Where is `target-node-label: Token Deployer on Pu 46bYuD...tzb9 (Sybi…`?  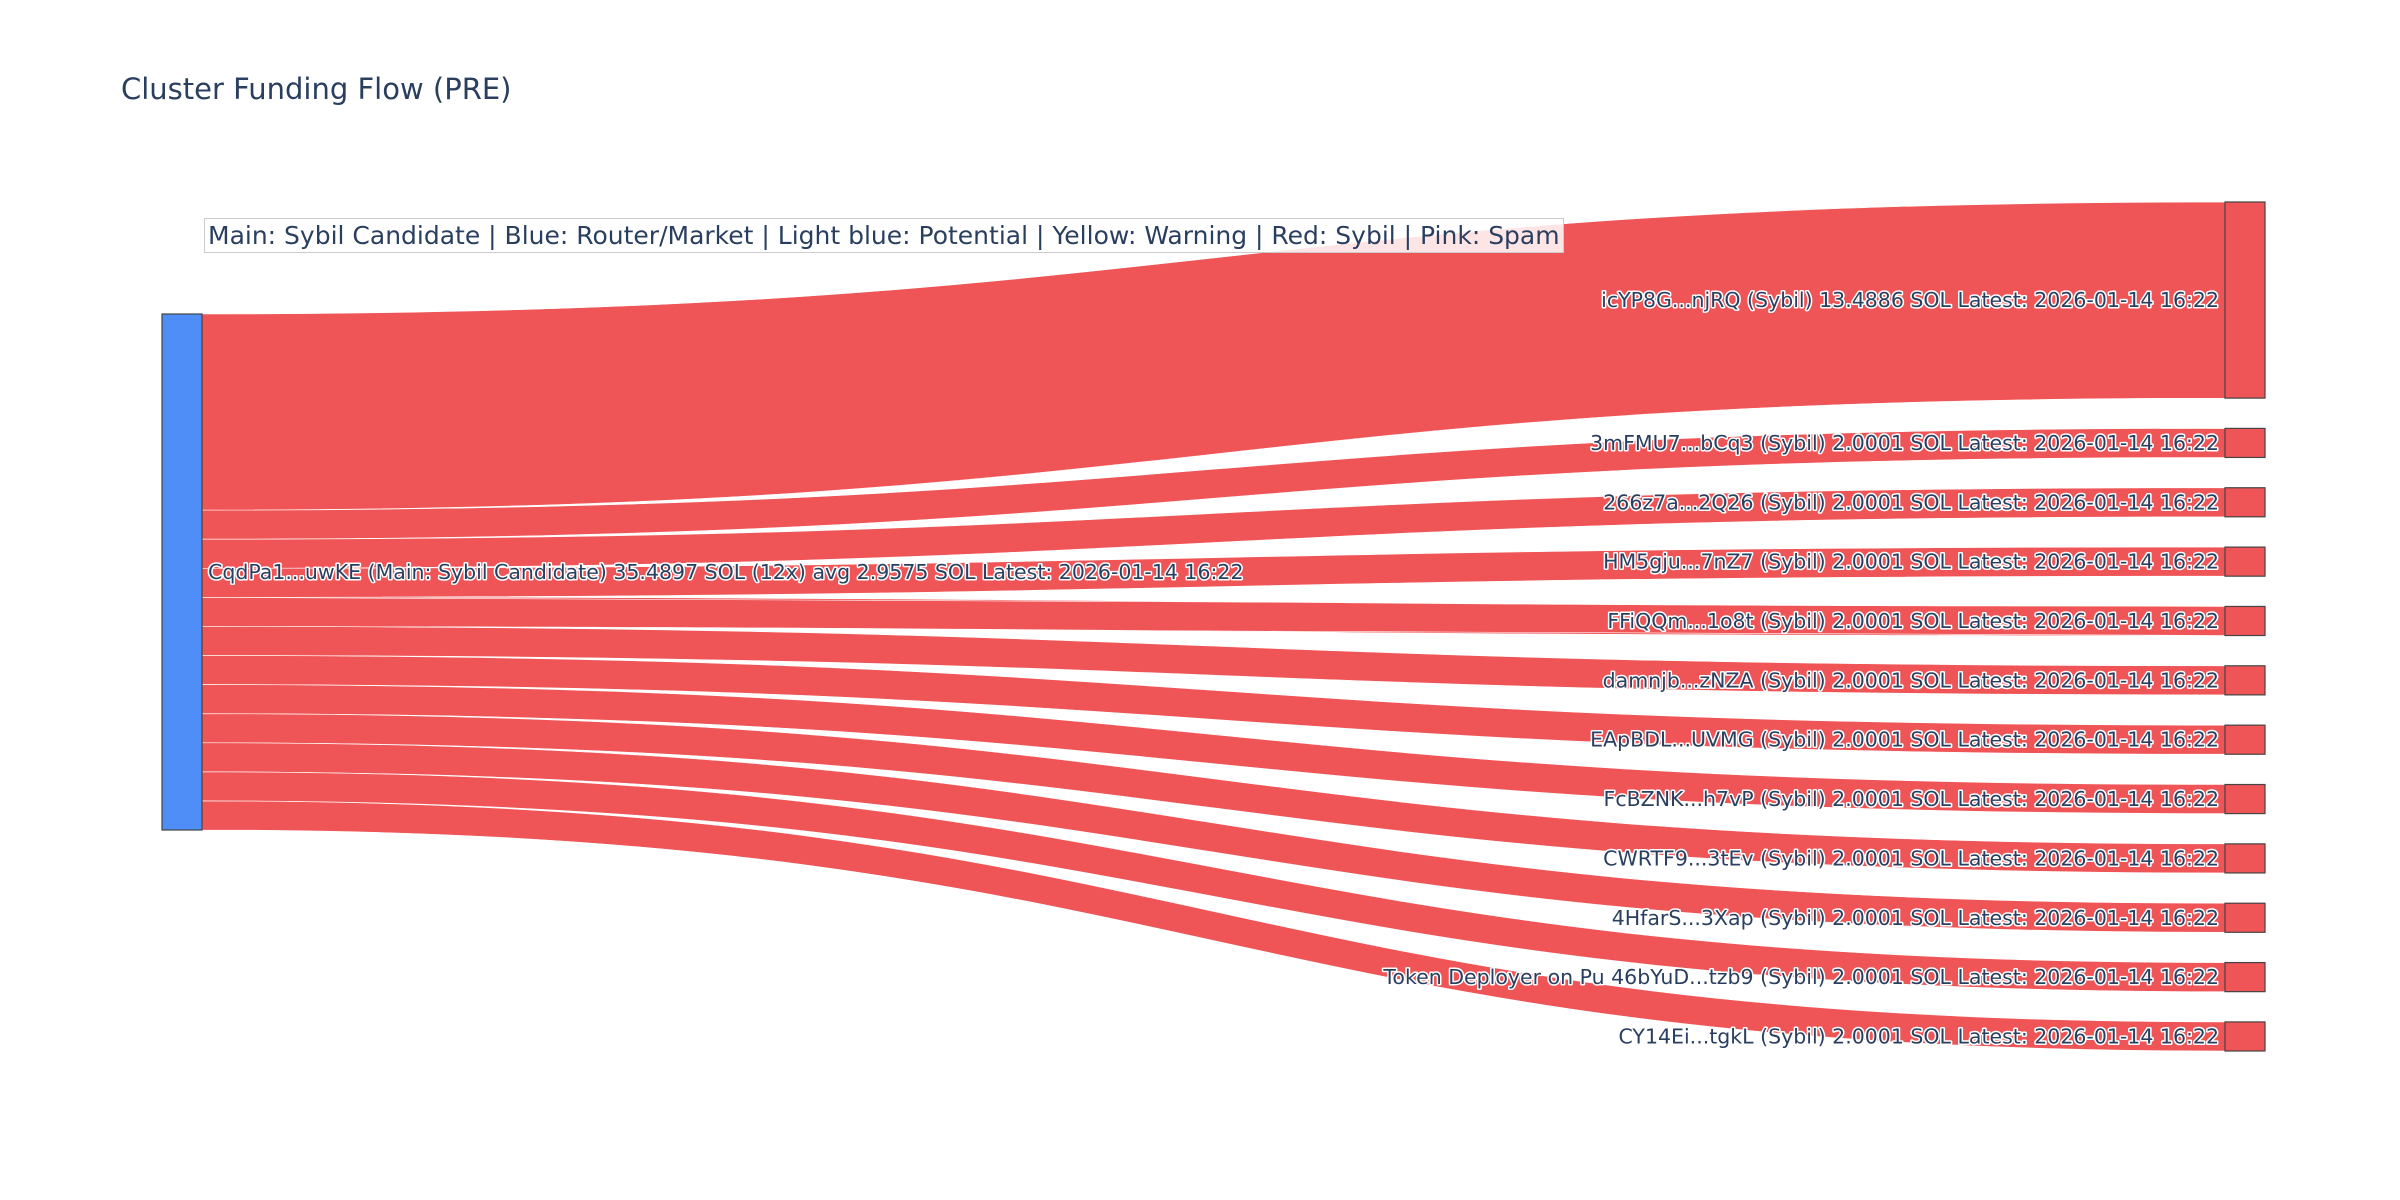
target-node-label: Token Deployer on Pu 46bYuD...tzb9 (Sybi… is located at coordinates (1800, 977).